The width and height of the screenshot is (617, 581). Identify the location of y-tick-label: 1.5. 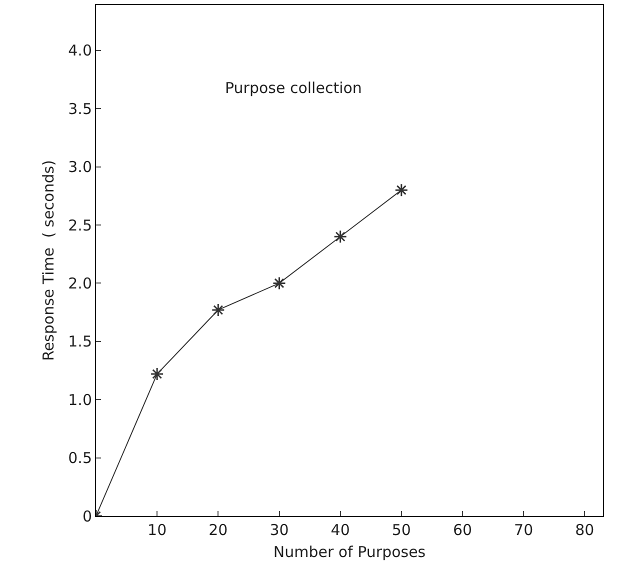
(80, 341).